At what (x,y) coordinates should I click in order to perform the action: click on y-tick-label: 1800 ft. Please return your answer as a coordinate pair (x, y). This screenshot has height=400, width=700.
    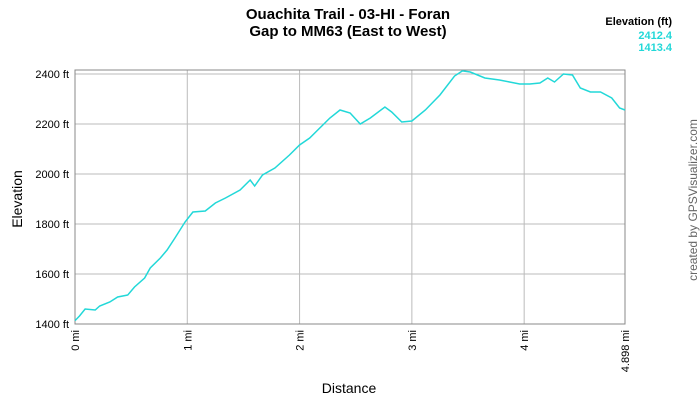
    Looking at the image, I should click on (52, 225).